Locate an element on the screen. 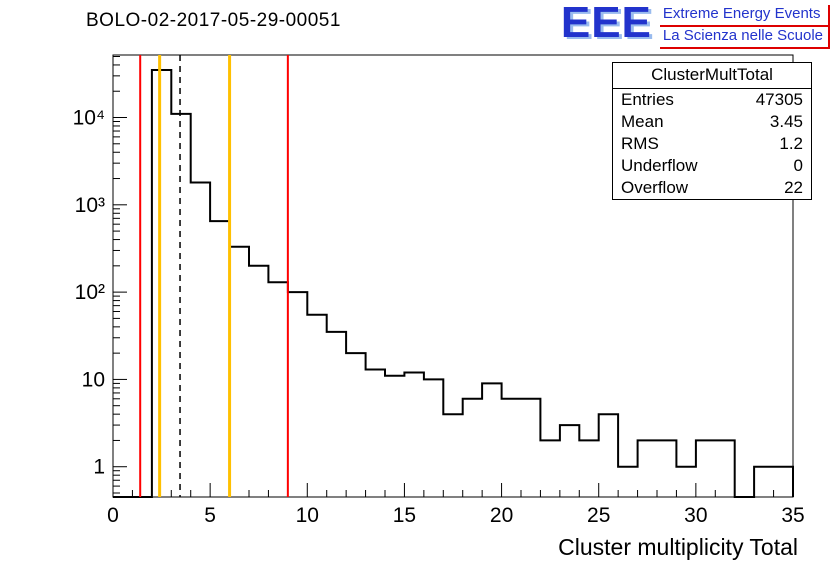  x-tick-label: 5 is located at coordinates (210, 515).